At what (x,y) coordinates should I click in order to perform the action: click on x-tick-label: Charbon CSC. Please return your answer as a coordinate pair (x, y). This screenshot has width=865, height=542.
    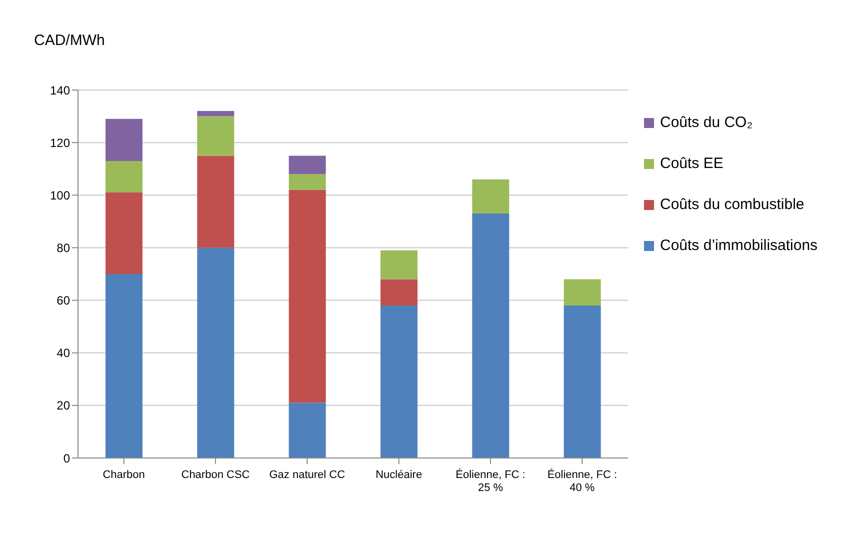
    Looking at the image, I should click on (215, 475).